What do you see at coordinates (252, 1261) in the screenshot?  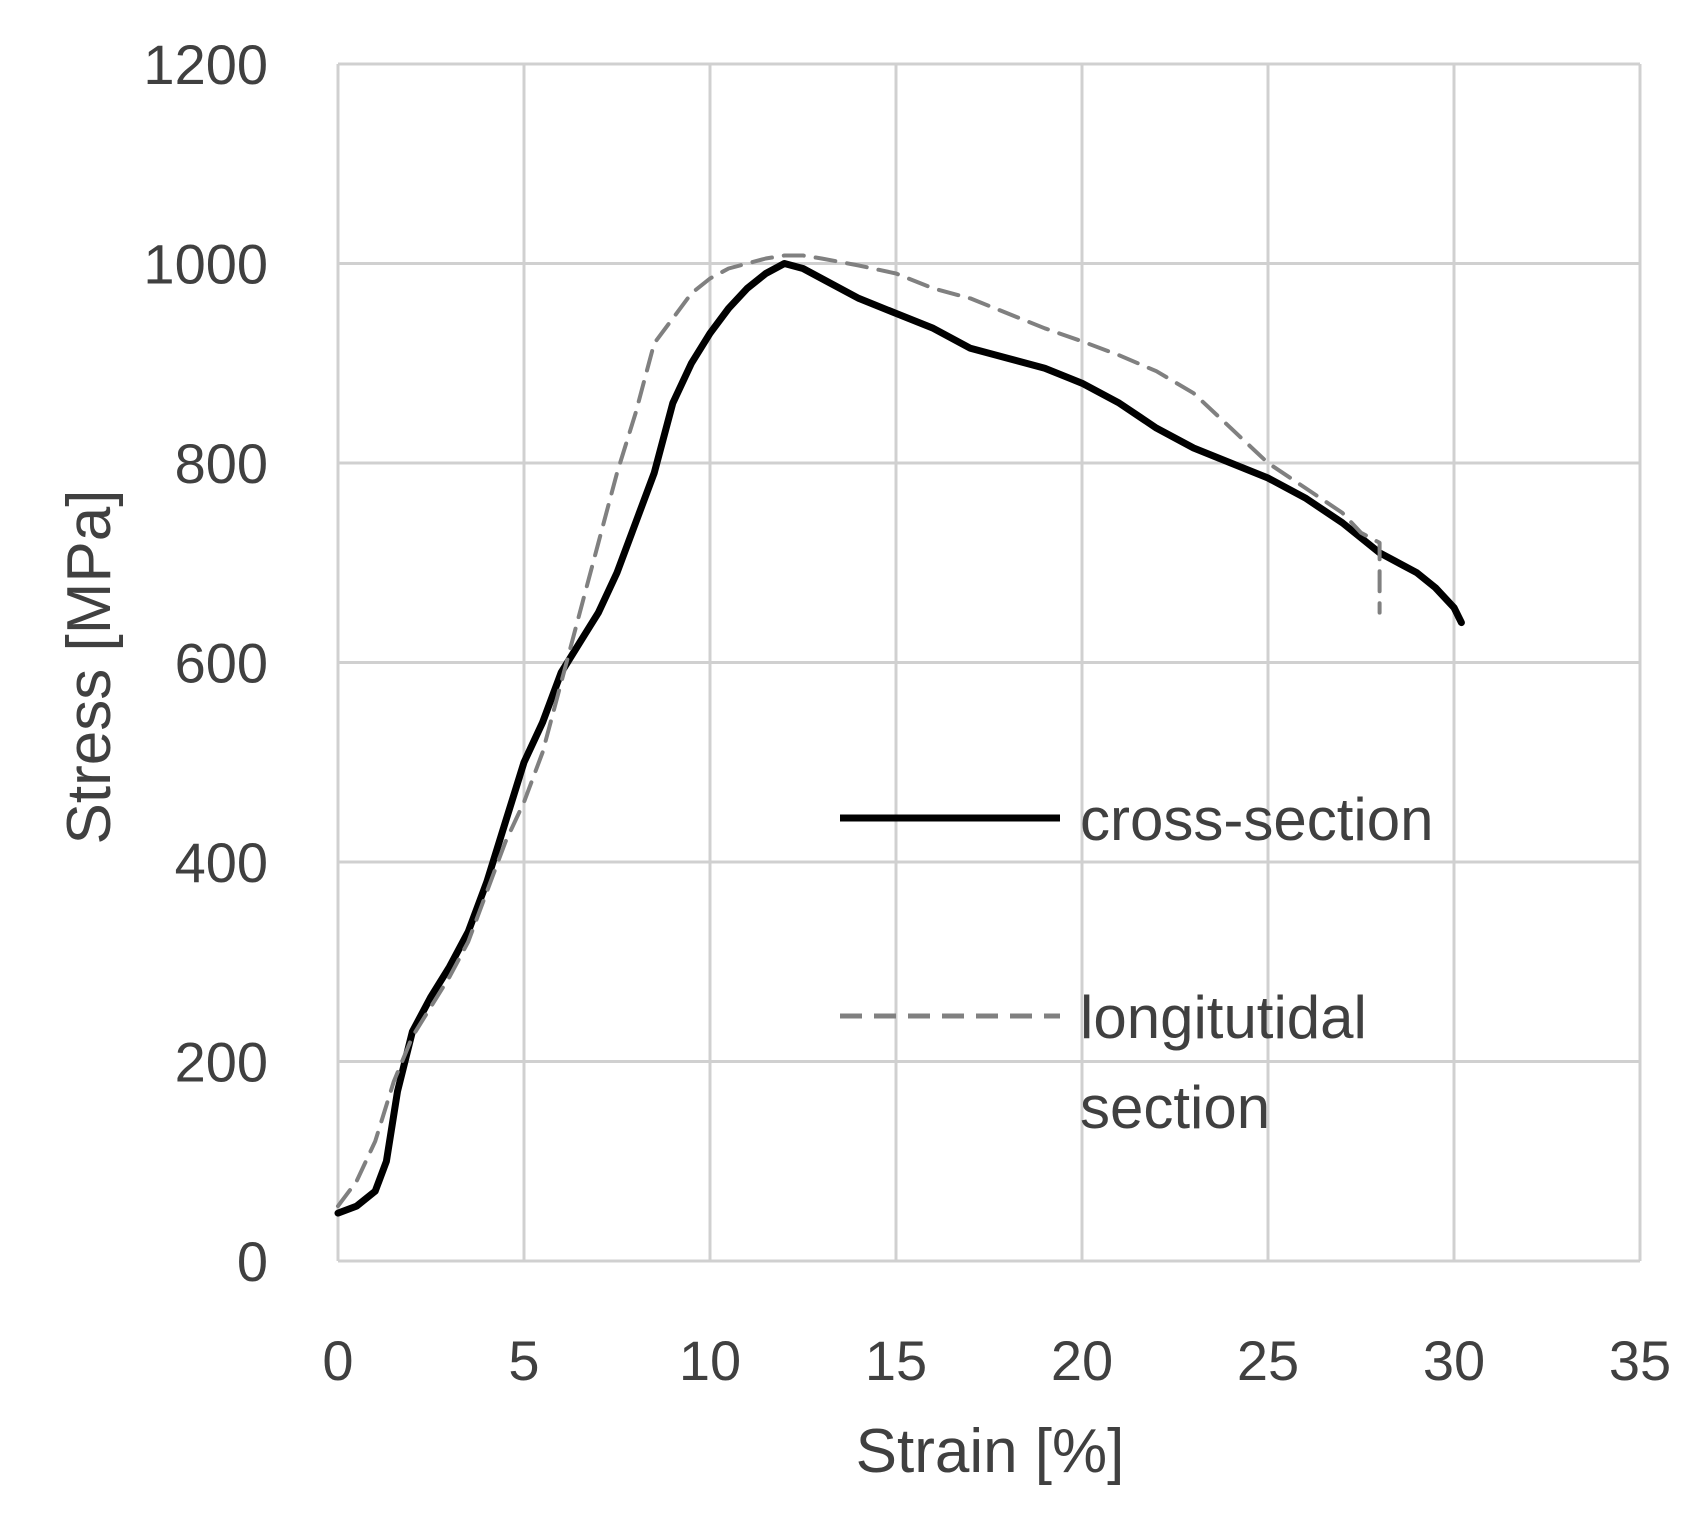 I see `y-tick-label: 0` at bounding box center [252, 1261].